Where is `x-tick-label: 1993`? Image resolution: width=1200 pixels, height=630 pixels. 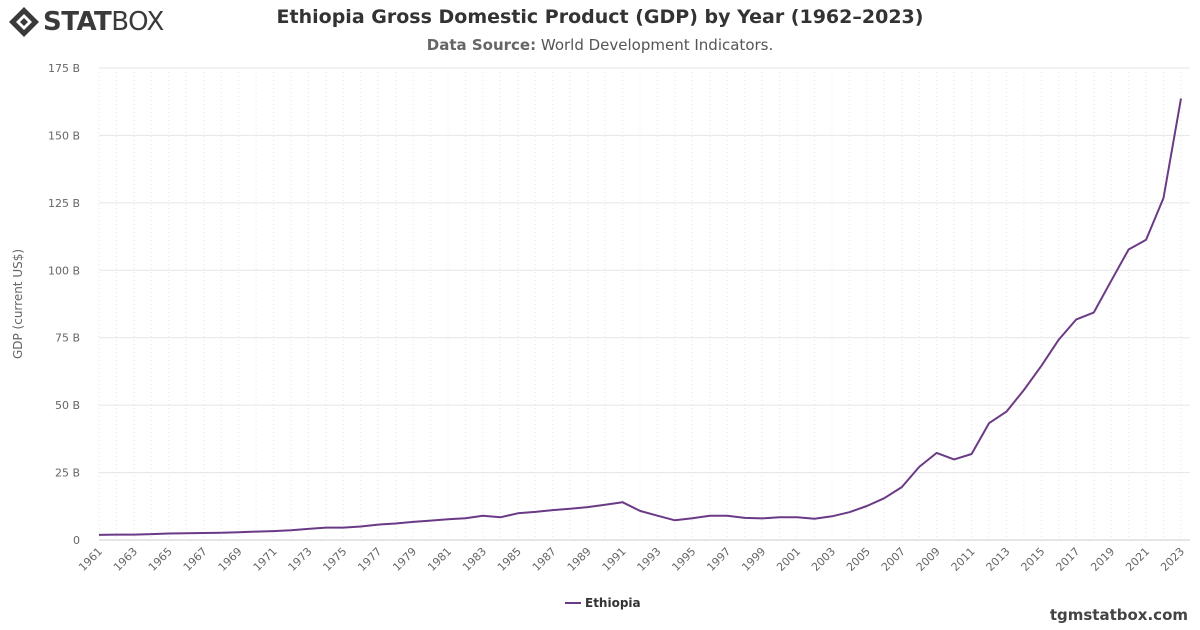 x-tick-label: 1993 is located at coordinates (649, 559).